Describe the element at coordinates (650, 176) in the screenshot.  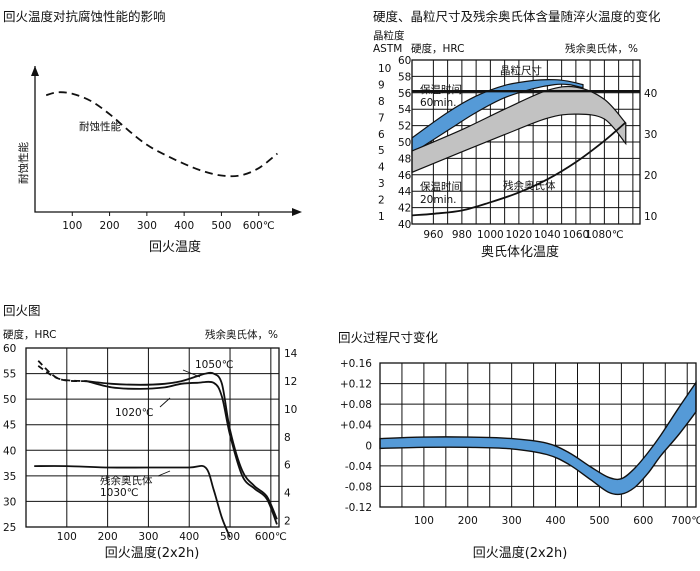
I see `hardening-ra-tick: 20` at that location.